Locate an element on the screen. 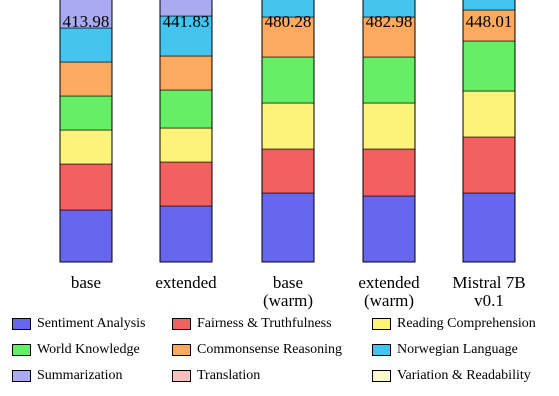 Image resolution: width=559 pixels, height=396 pixels. x-tick-label-4-0: Mistral 7B is located at coordinates (488, 282).